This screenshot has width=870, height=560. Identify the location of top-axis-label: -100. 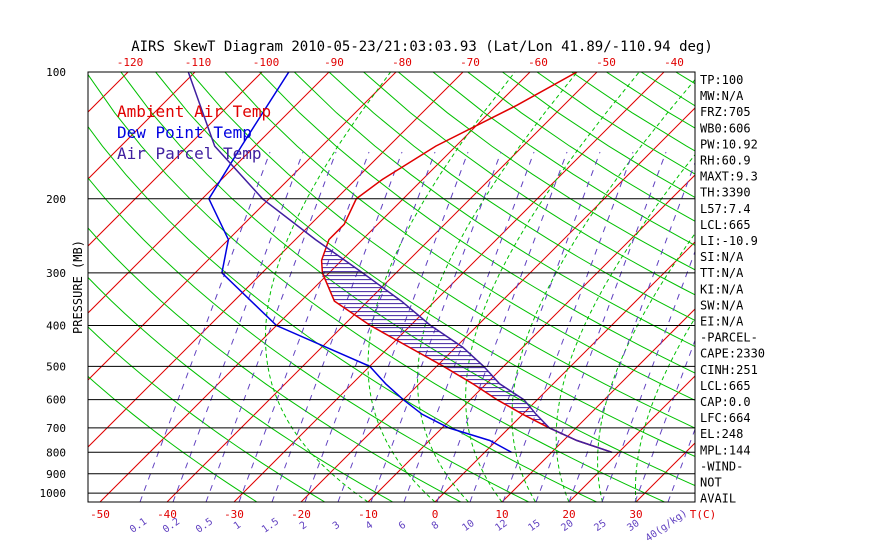
(266, 62).